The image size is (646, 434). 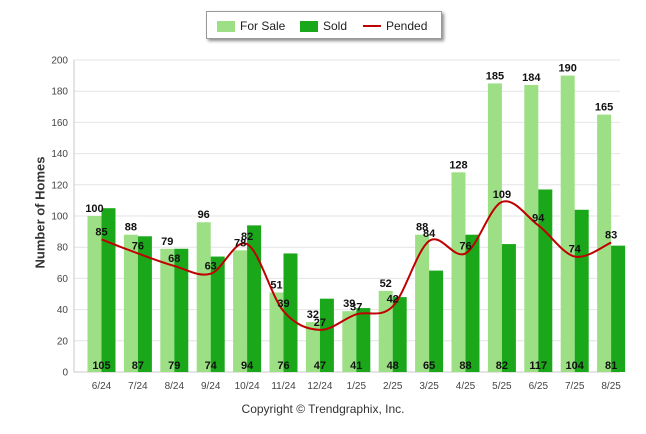 I want to click on y-tick-label: 20, so click(x=63, y=341).